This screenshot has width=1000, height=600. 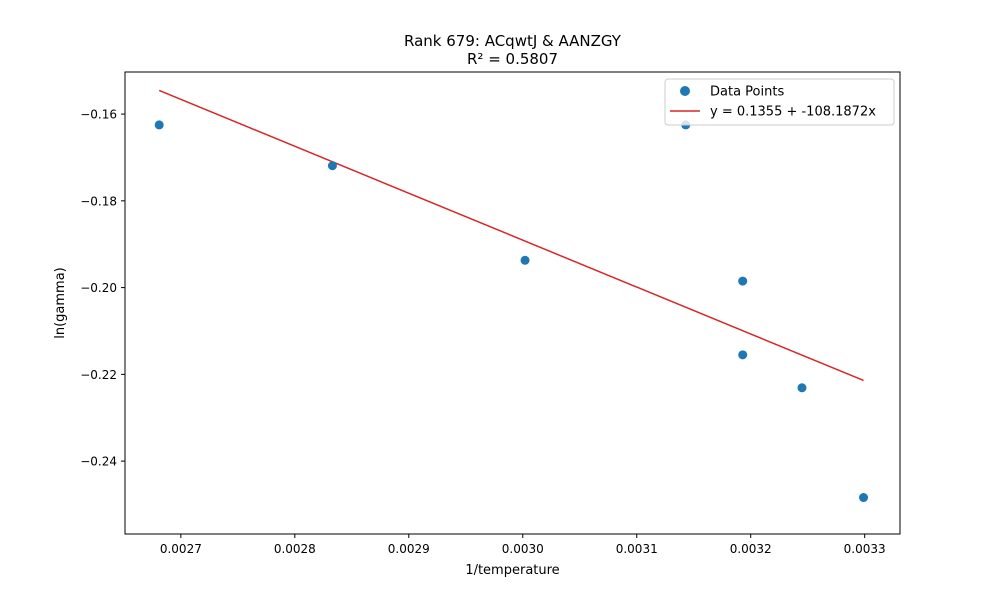 What do you see at coordinates (751, 549) in the screenshot?
I see `x-tick-label: 0.0032` at bounding box center [751, 549].